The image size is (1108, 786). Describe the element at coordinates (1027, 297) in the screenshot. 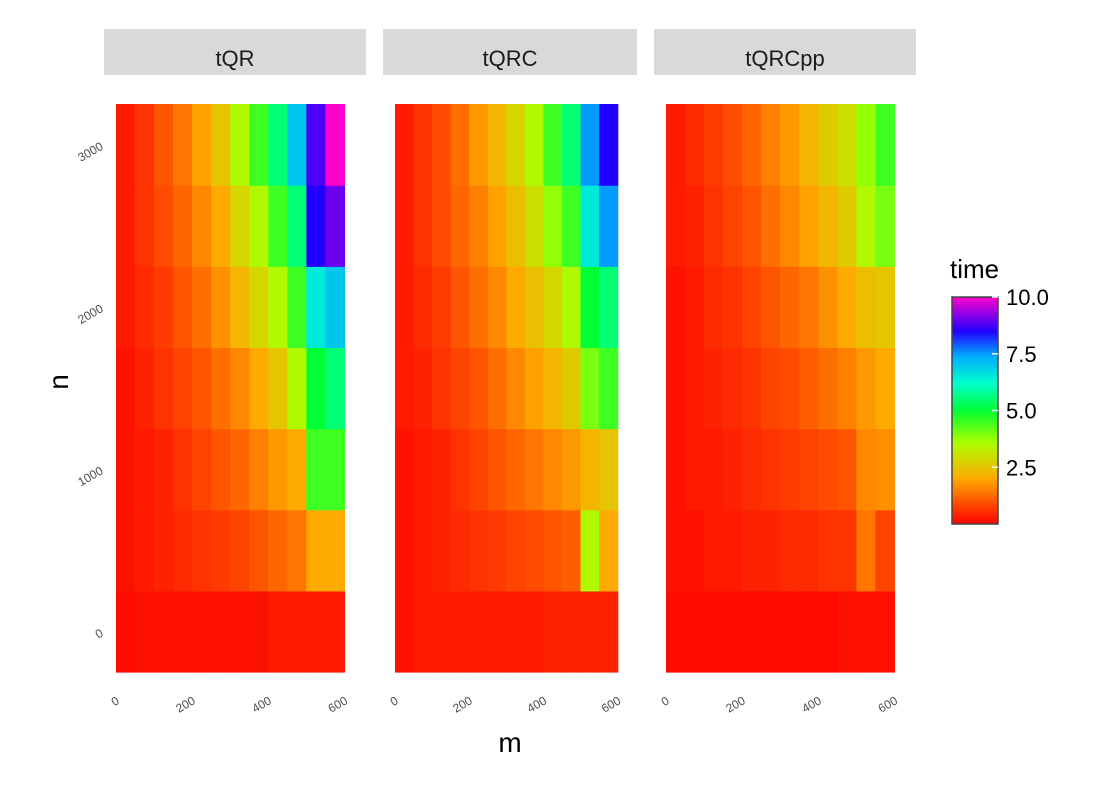

I see `legend-tick-label: 10.0` at that location.